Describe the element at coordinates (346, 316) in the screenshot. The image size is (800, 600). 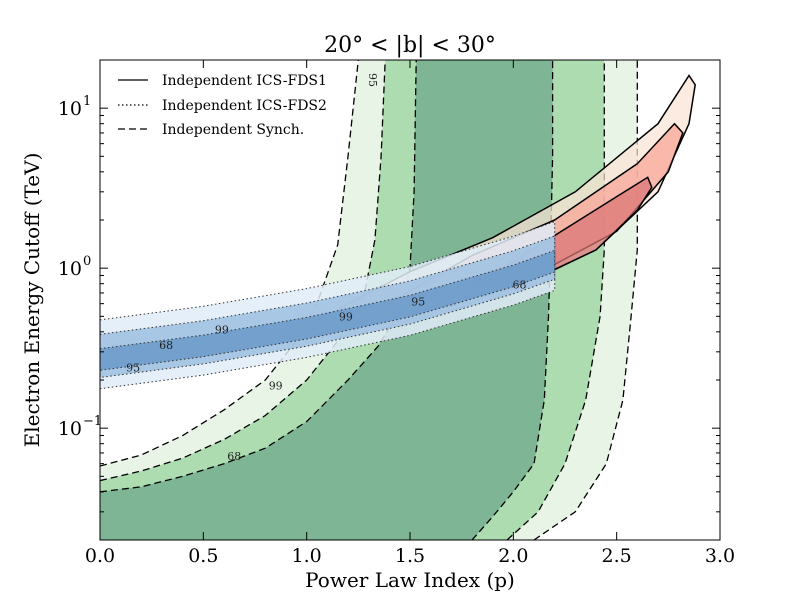
I see `fds2-label-99-upper: 99` at that location.